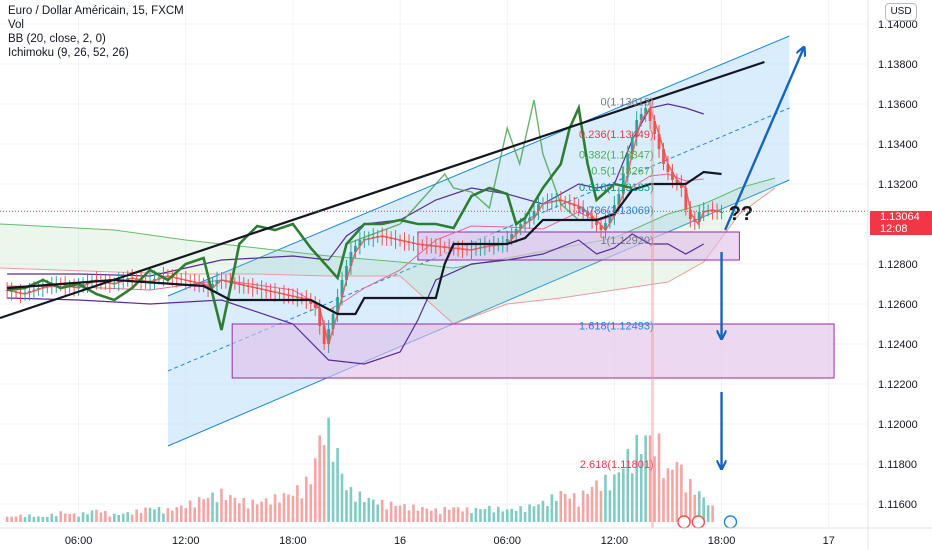 Image resolution: width=932 pixels, height=550 pixels. What do you see at coordinates (652, 314) in the screenshot?
I see `fib-spike-band` at bounding box center [652, 314].